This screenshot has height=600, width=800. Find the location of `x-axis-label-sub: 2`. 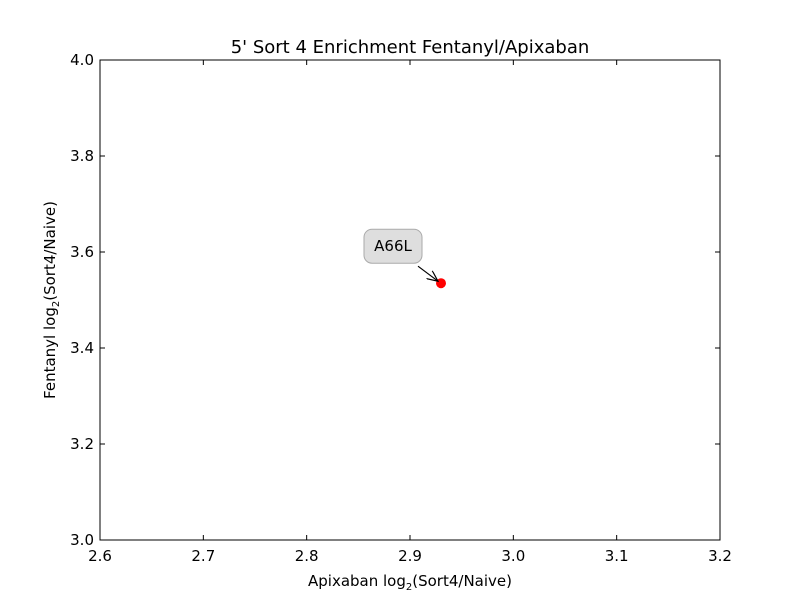

x-axis-label-sub: 2 is located at coordinates (409, 587).